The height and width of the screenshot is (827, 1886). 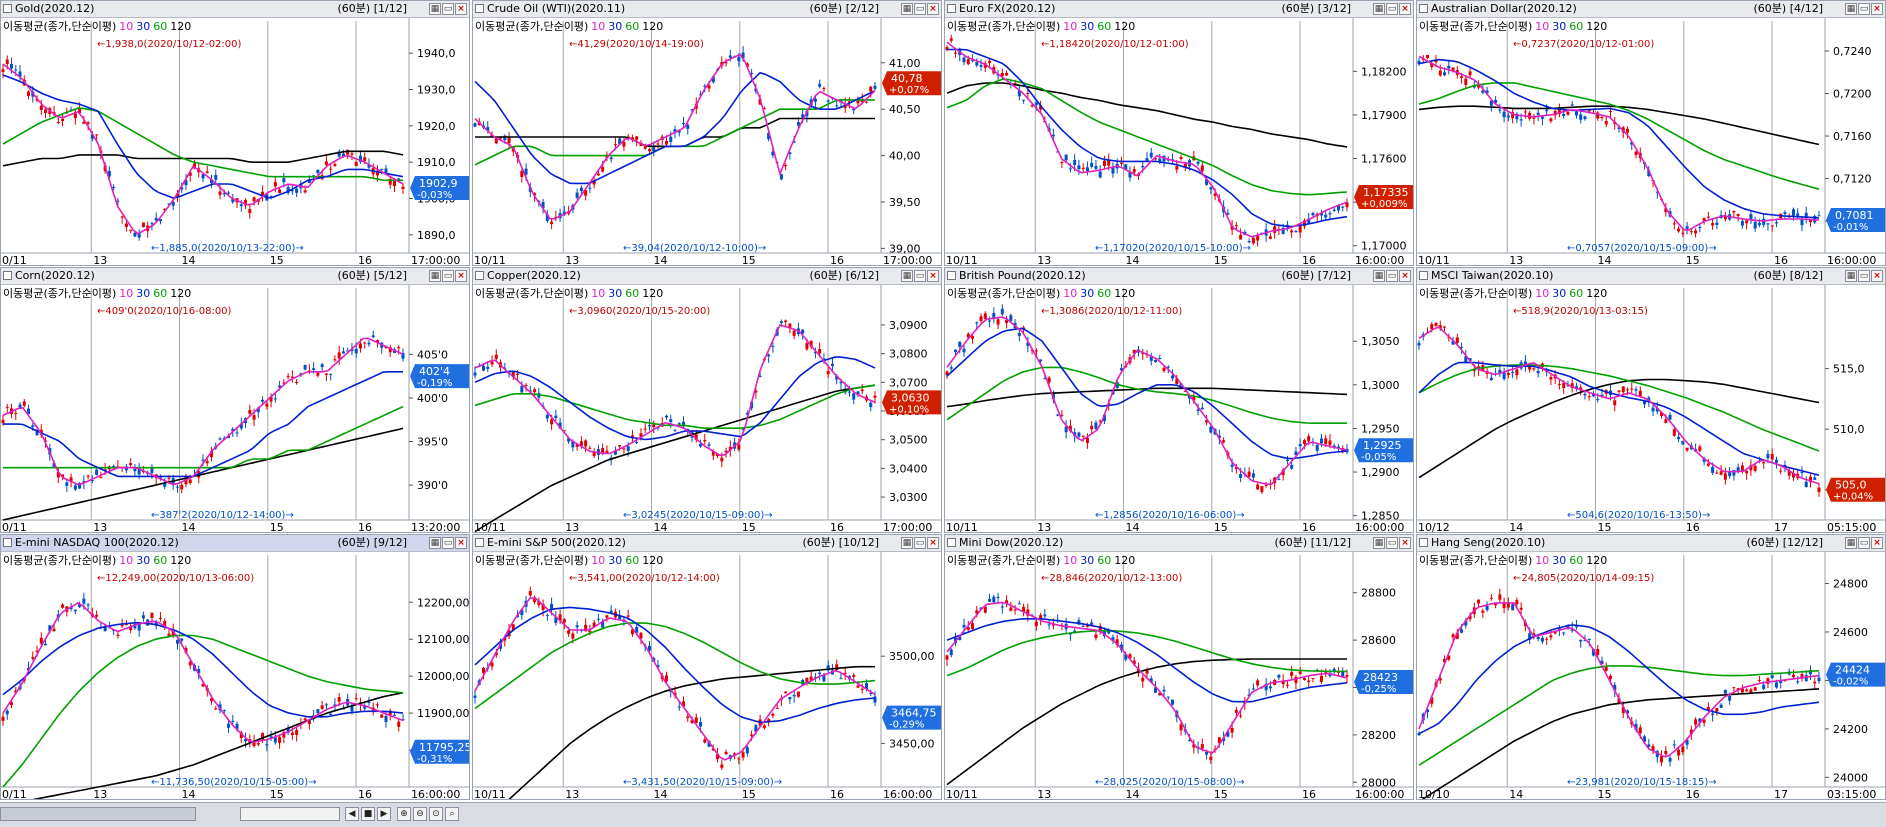 I want to click on zoom-in-icon: ⊕, so click(x=404, y=814).